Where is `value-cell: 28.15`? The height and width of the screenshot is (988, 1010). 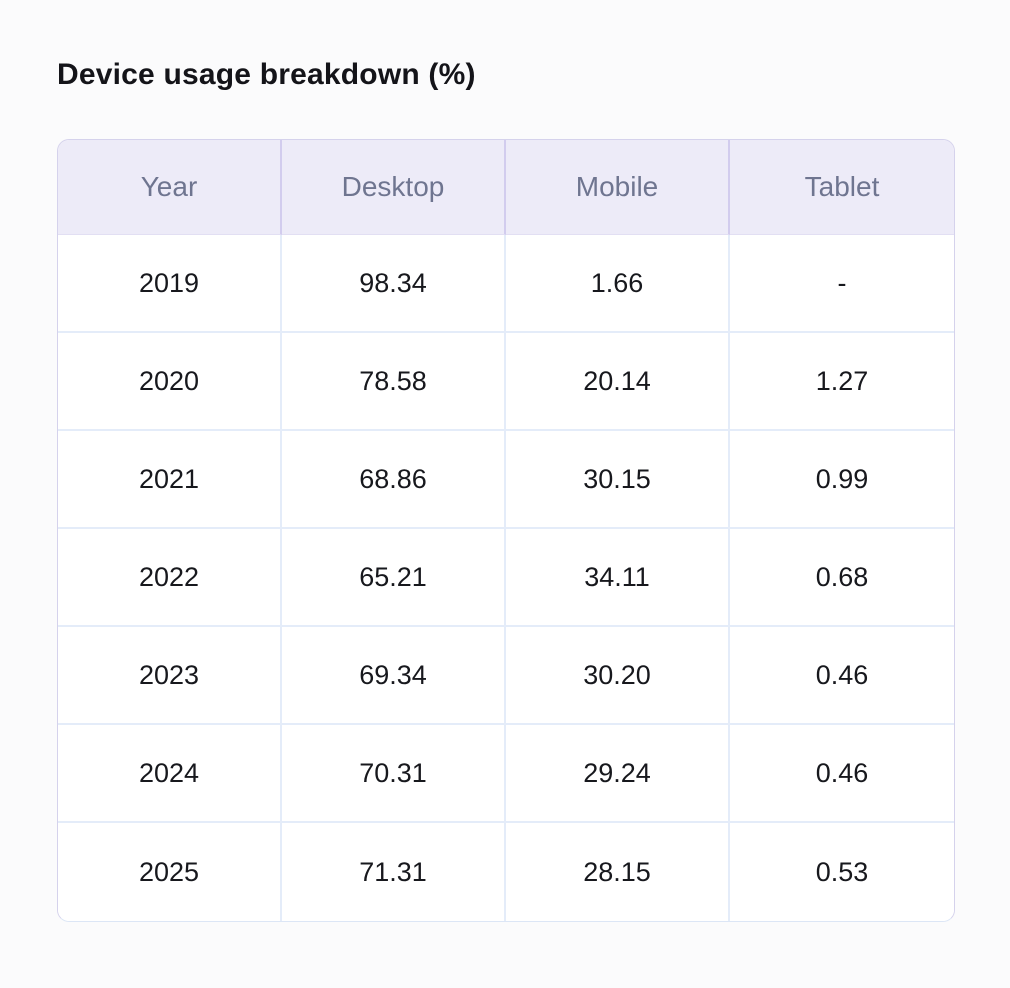
value-cell: 28.15 is located at coordinates (618, 872).